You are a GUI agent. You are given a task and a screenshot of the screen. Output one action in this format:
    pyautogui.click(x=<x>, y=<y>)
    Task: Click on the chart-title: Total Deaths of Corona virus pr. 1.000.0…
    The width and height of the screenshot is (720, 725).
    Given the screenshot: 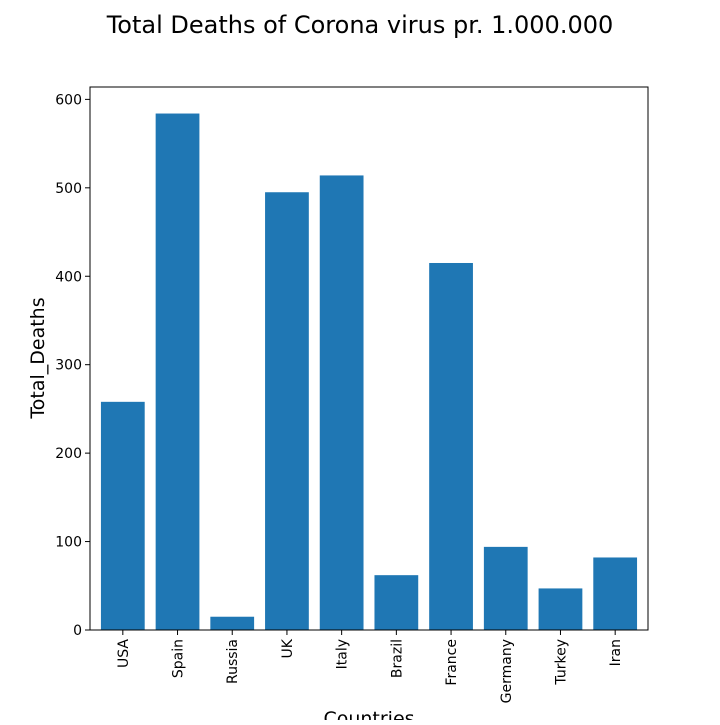 What is the action you would take?
    pyautogui.click(x=360, y=25)
    